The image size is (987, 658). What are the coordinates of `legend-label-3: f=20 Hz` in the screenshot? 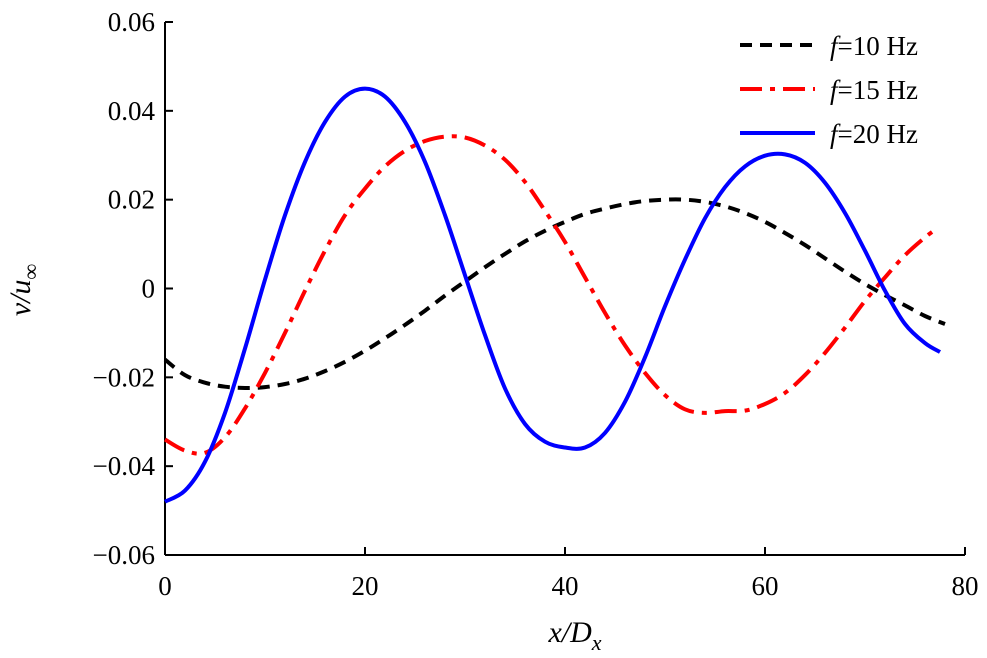 It's located at (874, 134).